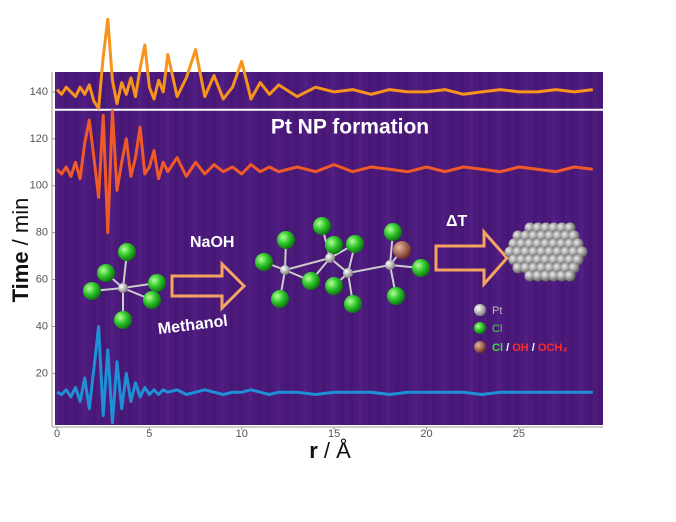 The image size is (676, 522). Describe the element at coordinates (497, 329) in the screenshot. I see `legend-cl: Cl` at that location.